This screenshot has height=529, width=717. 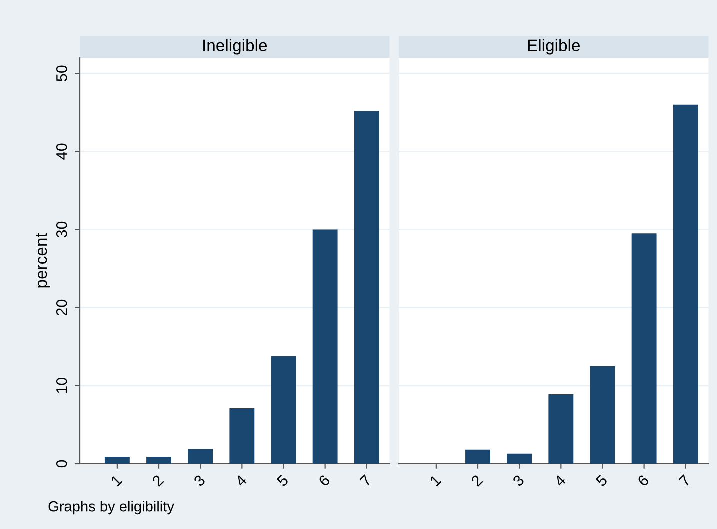 What do you see at coordinates (62, 230) in the screenshot?
I see `y-tick-label: 30` at bounding box center [62, 230].